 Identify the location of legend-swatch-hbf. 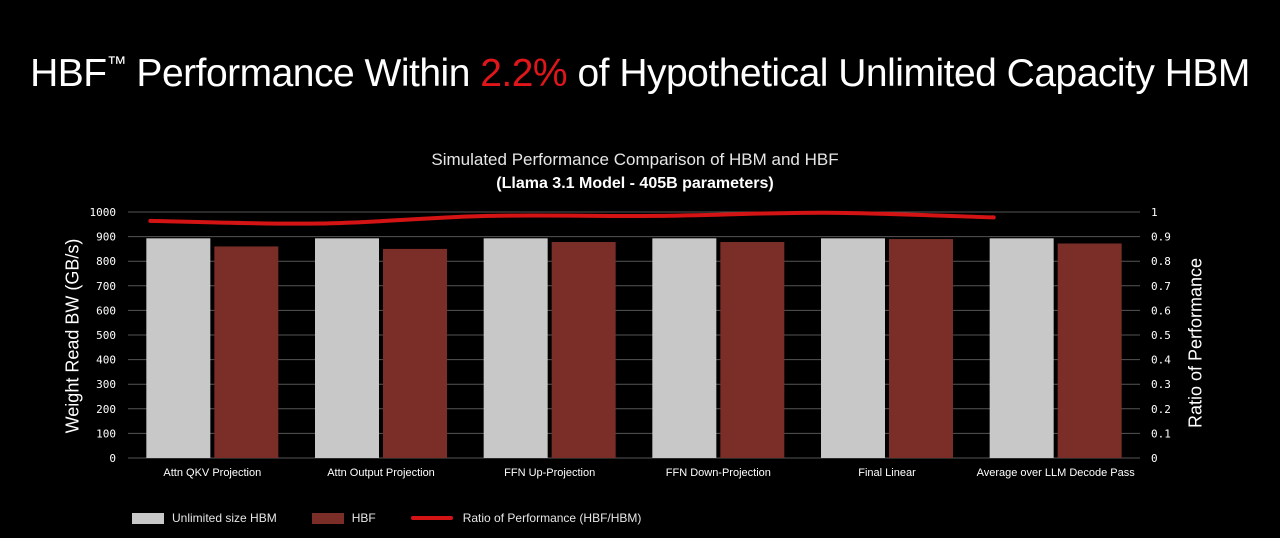
(327, 518).